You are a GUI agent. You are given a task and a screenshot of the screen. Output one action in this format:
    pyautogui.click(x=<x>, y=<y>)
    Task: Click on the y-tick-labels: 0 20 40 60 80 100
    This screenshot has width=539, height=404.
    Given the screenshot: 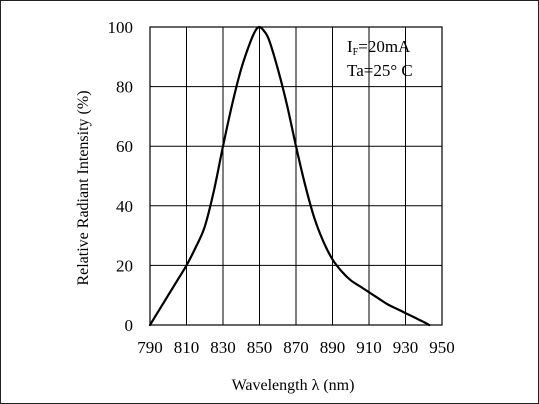 What is the action you would take?
    pyautogui.click(x=121, y=176)
    